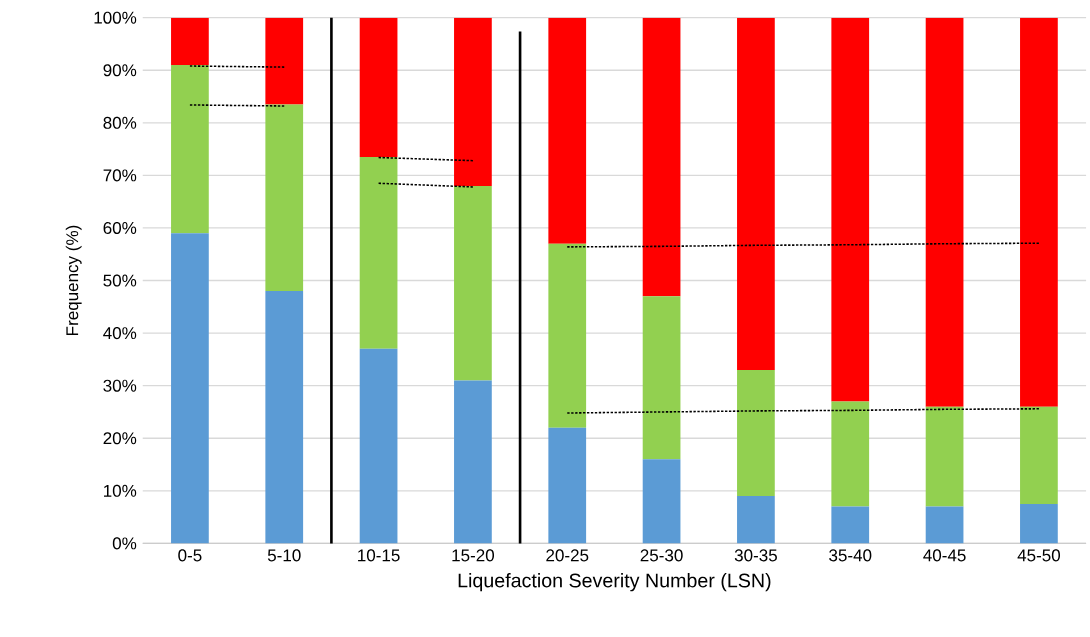 This screenshot has width=1090, height=637. I want to click on y-tick-label: 100%, so click(115, 17).